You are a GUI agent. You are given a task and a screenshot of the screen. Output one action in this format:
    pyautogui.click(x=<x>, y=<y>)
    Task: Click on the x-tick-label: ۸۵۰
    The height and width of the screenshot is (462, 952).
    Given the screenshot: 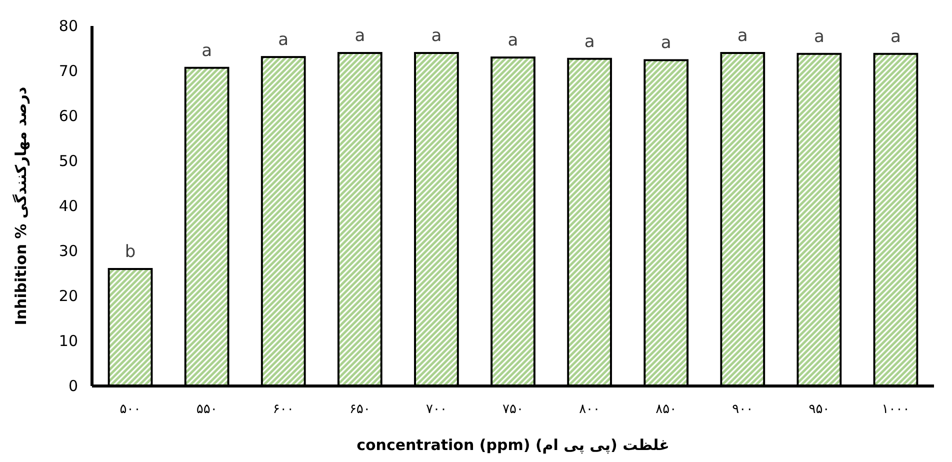 What is the action you would take?
    pyautogui.click(x=666, y=410)
    